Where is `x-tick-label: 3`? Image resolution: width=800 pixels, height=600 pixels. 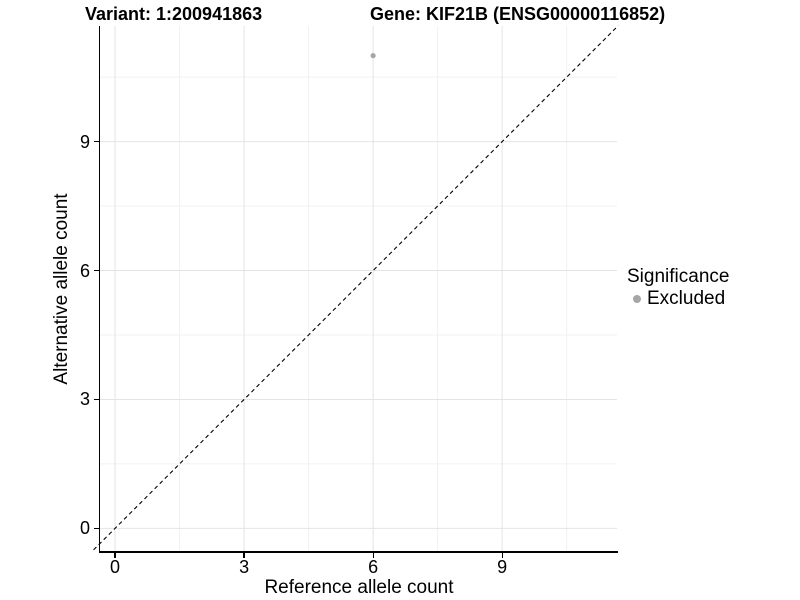
x-tick-label: 3 is located at coordinates (244, 567).